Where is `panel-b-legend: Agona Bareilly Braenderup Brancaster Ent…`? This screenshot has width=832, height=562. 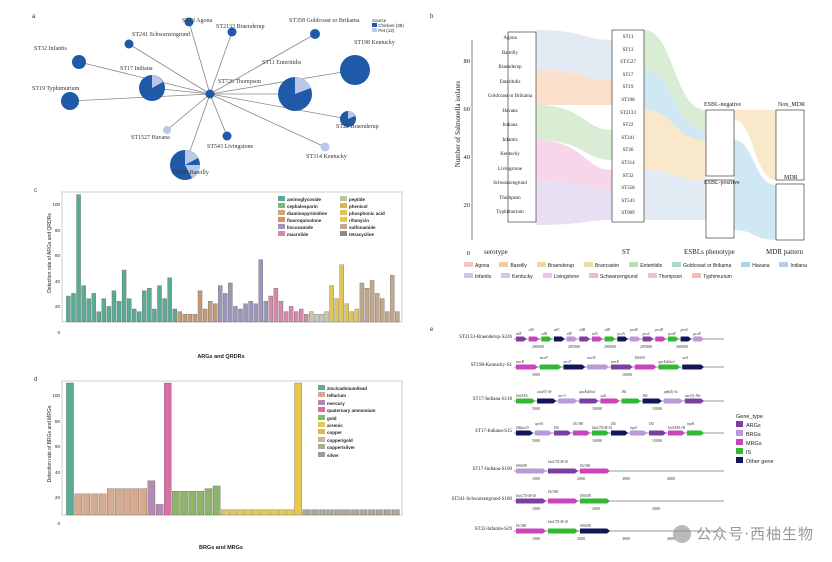
panel-b-legend: Agona Bareilly Braenderup Brancaster Ent… is located at coordinates (639, 271).